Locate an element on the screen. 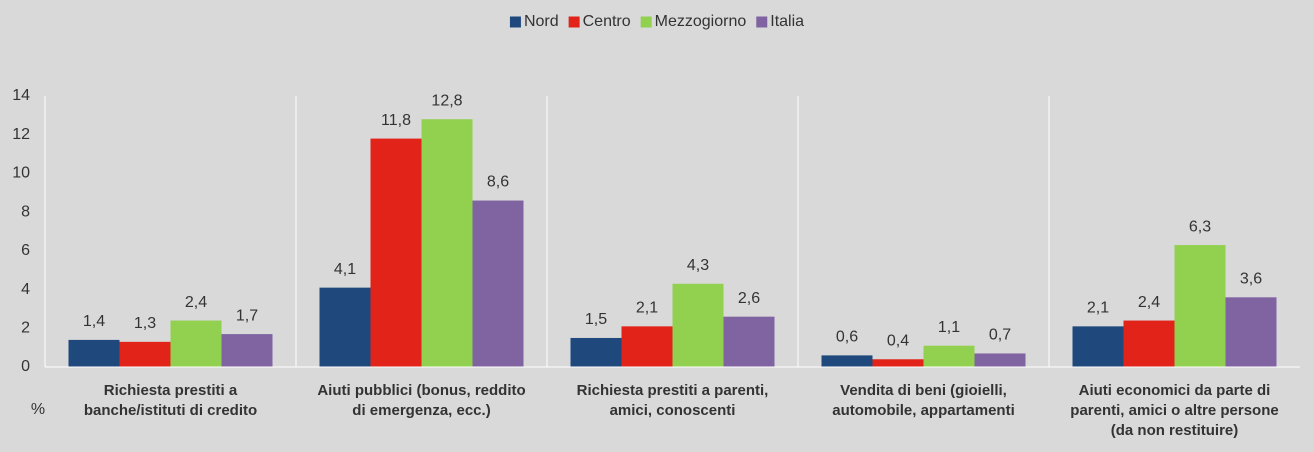  y-tick-label: 0 is located at coordinates (25, 366).